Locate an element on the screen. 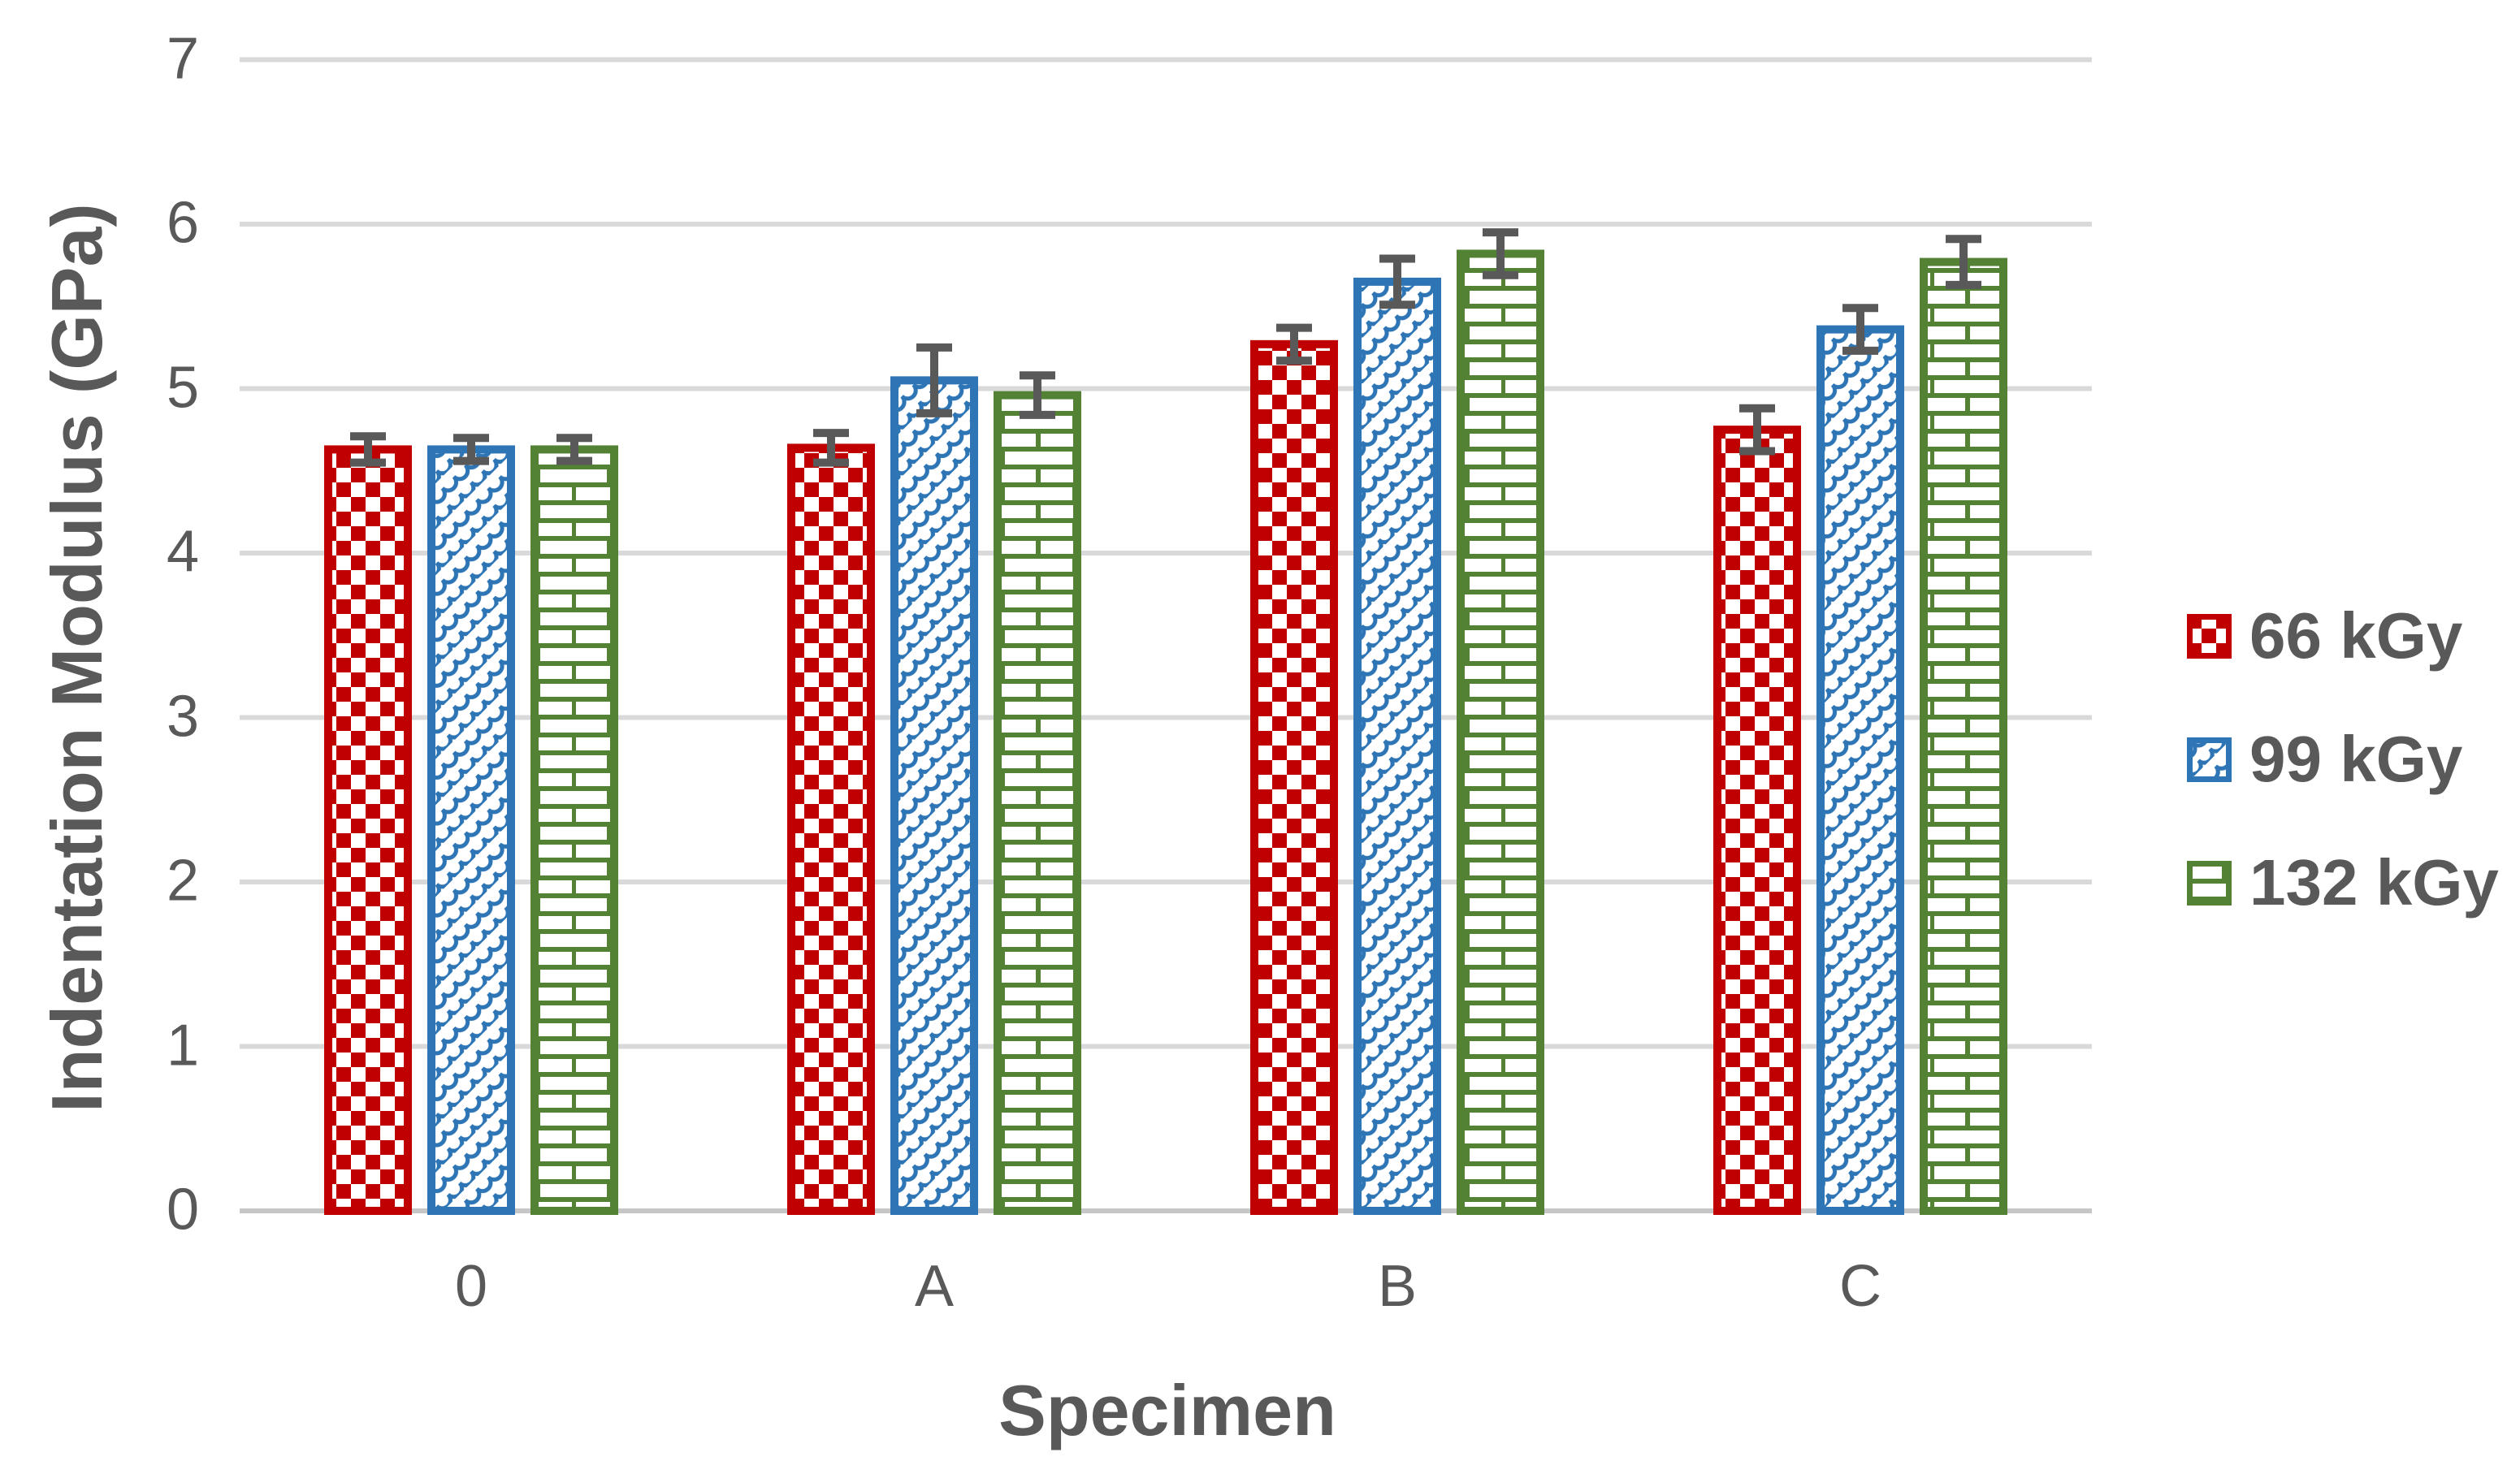  y-tick-label-5: 5 is located at coordinates (183, 388).